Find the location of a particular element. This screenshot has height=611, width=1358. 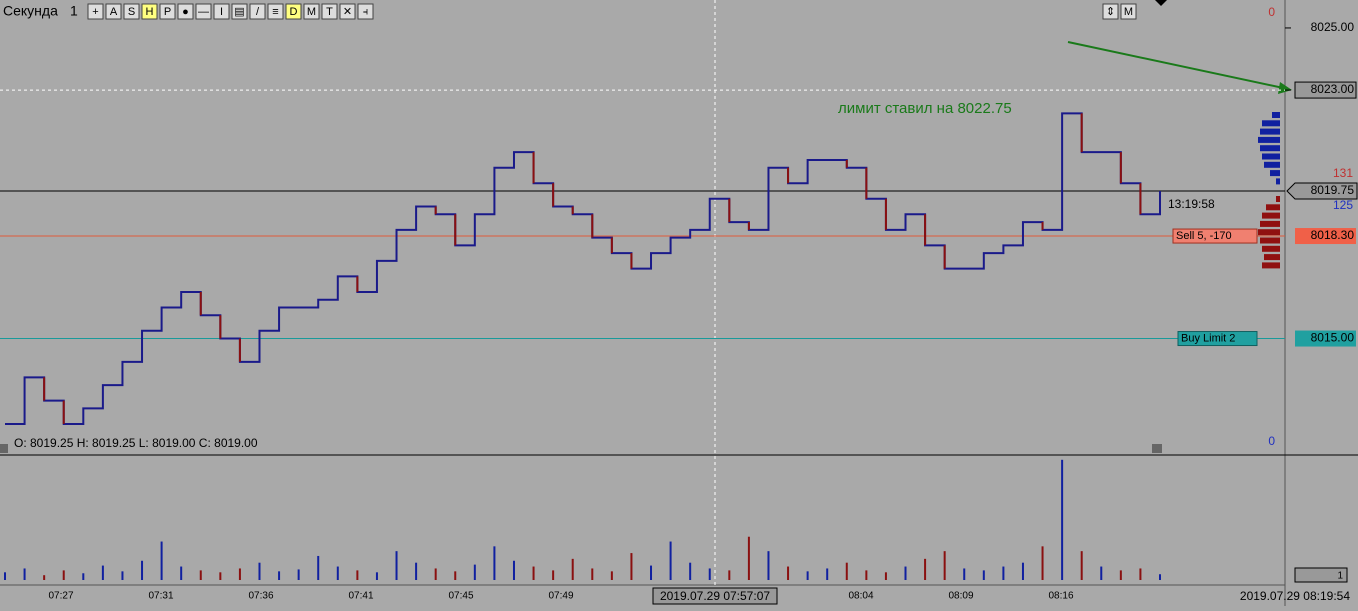

toolbar-button-label: + is located at coordinates (95, 12).